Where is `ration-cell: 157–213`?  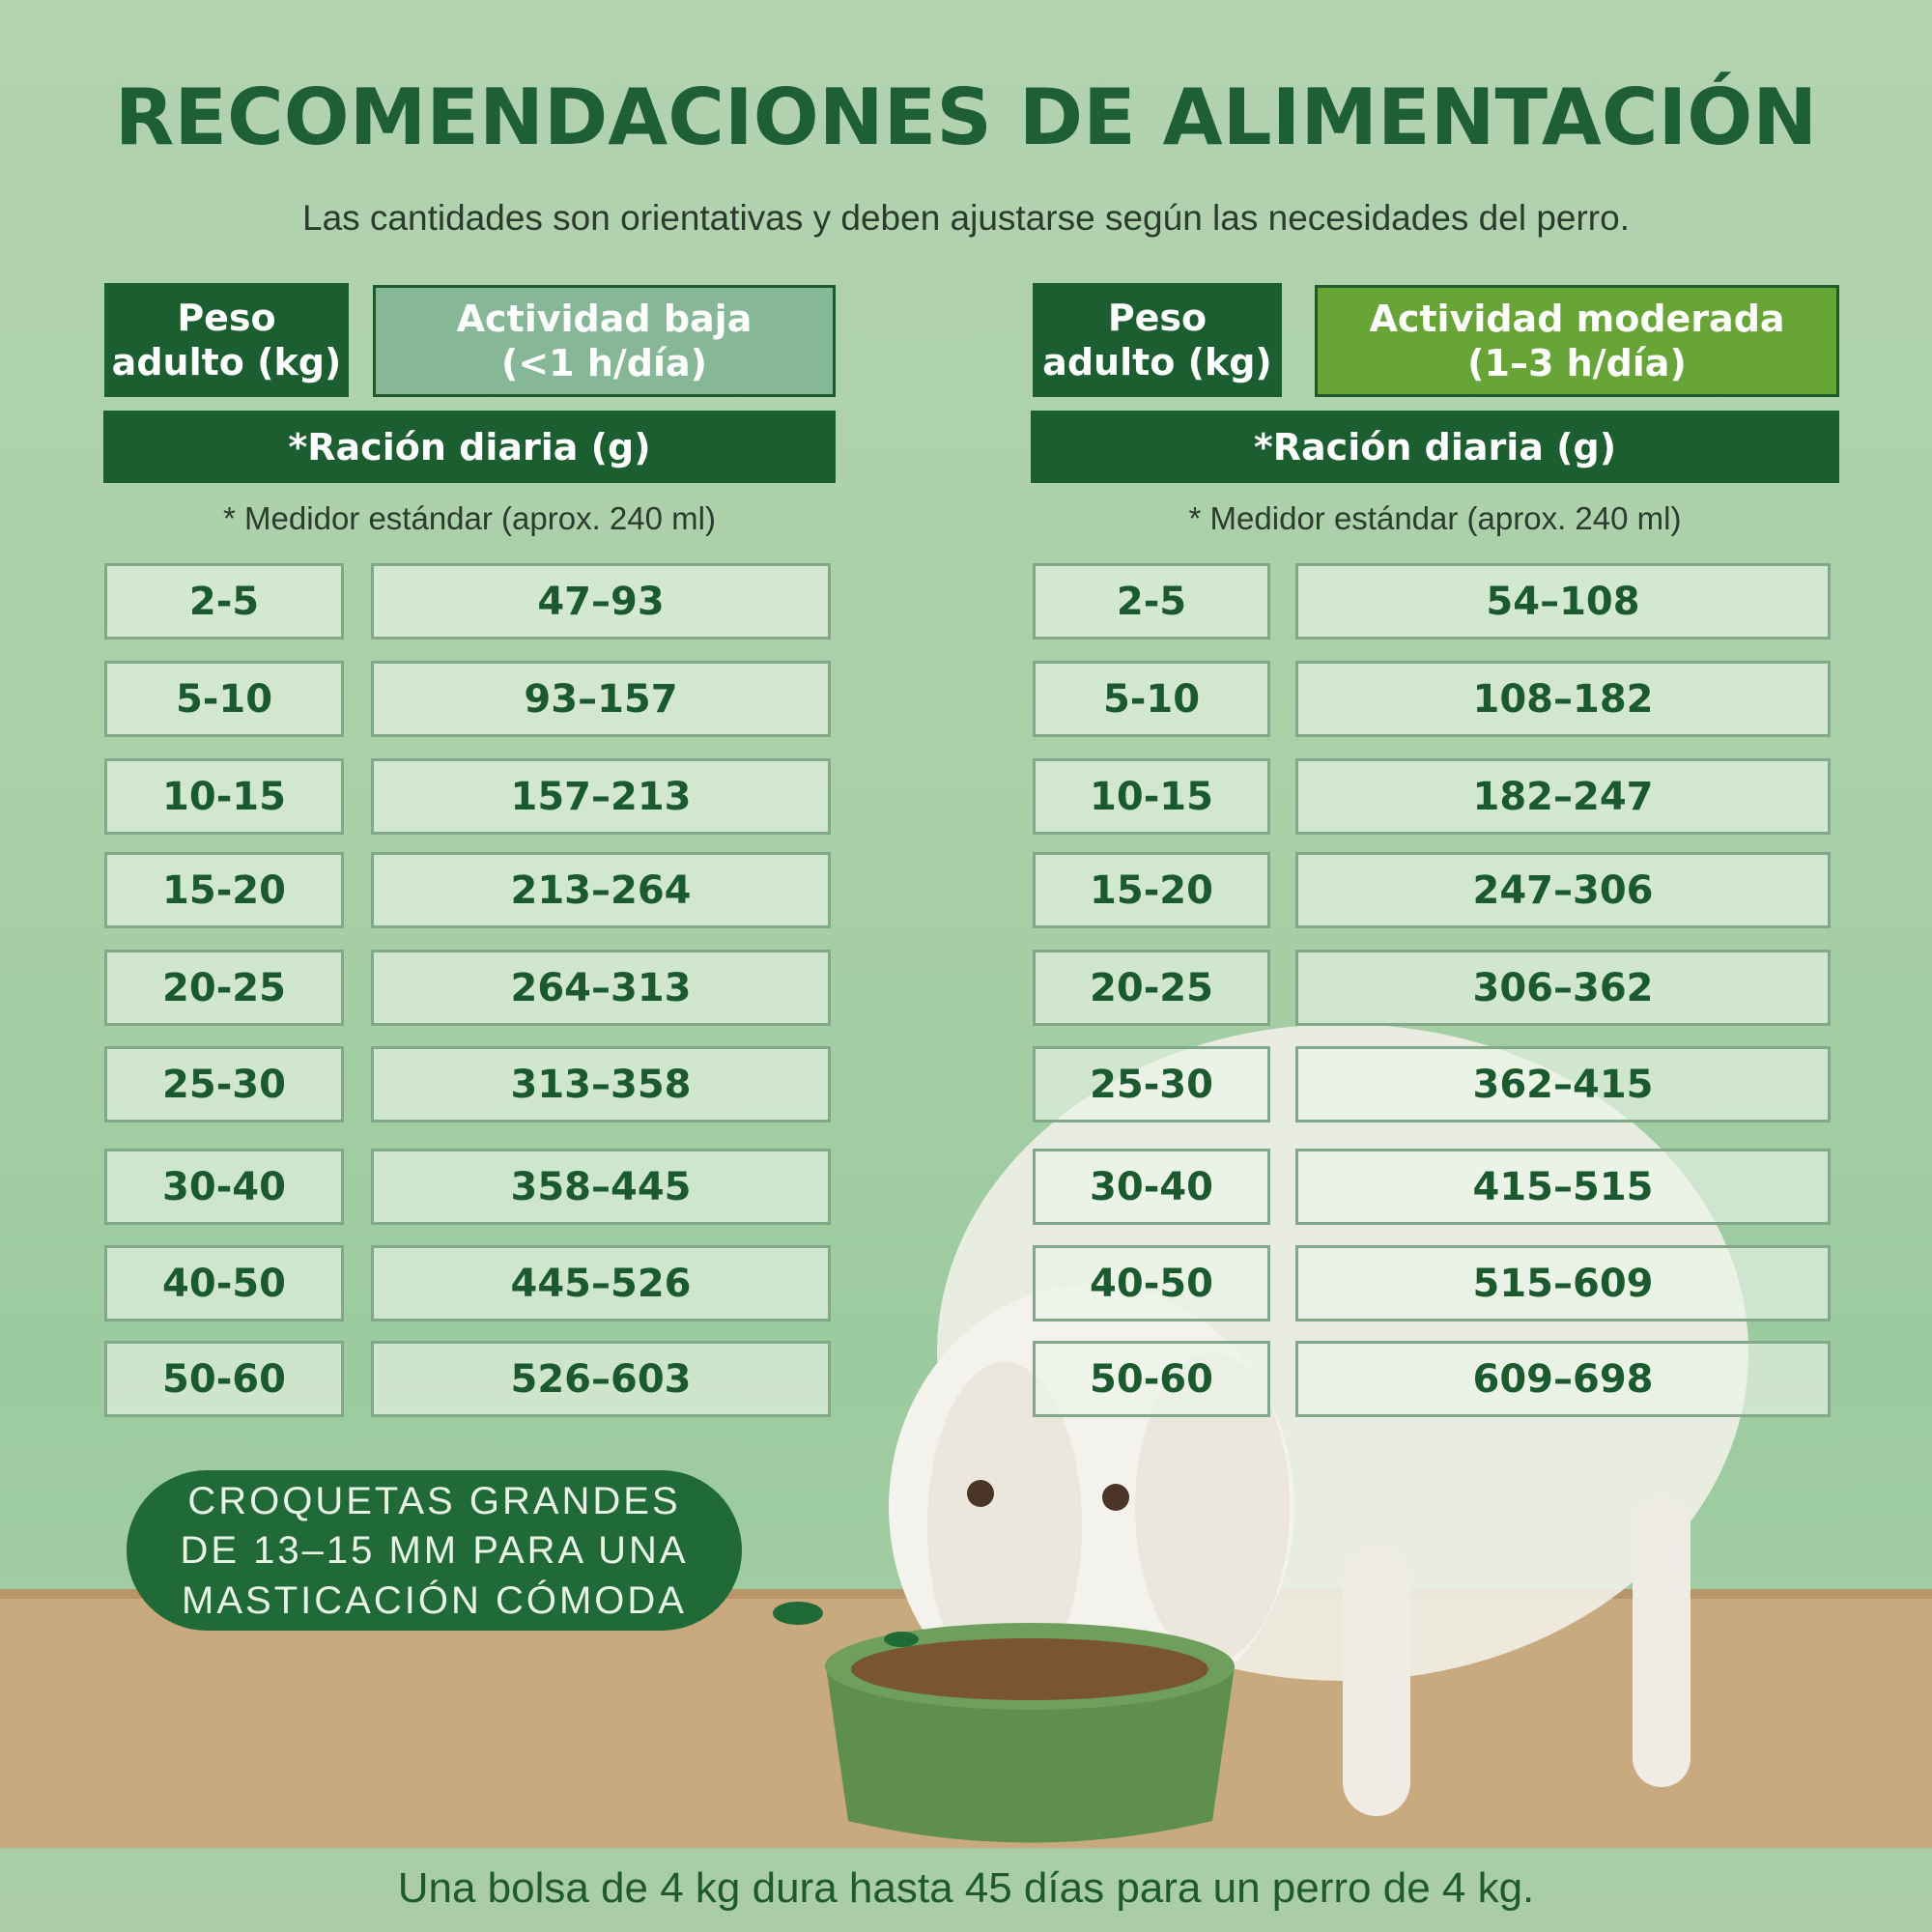
ration-cell: 157–213 is located at coordinates (601, 796).